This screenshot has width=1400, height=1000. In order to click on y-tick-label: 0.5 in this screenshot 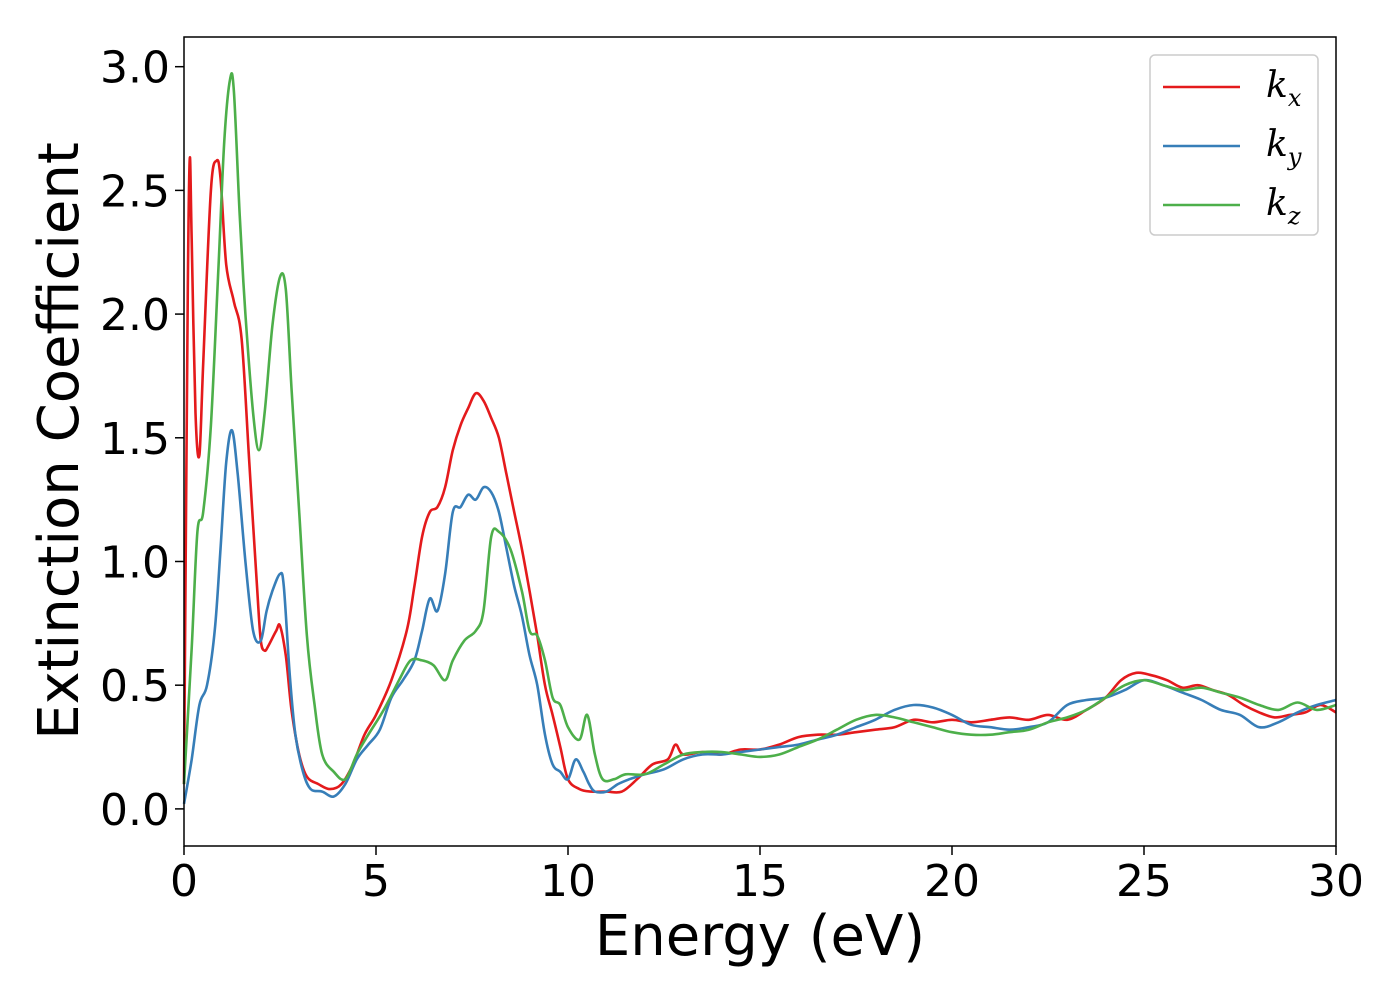, I will do `click(135, 686)`.